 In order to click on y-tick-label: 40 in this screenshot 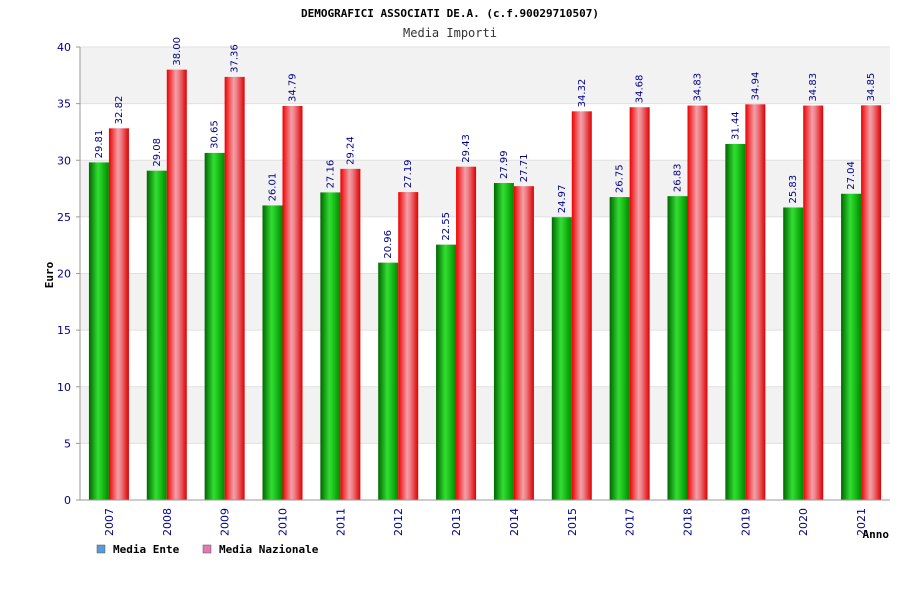, I will do `click(64, 47)`.